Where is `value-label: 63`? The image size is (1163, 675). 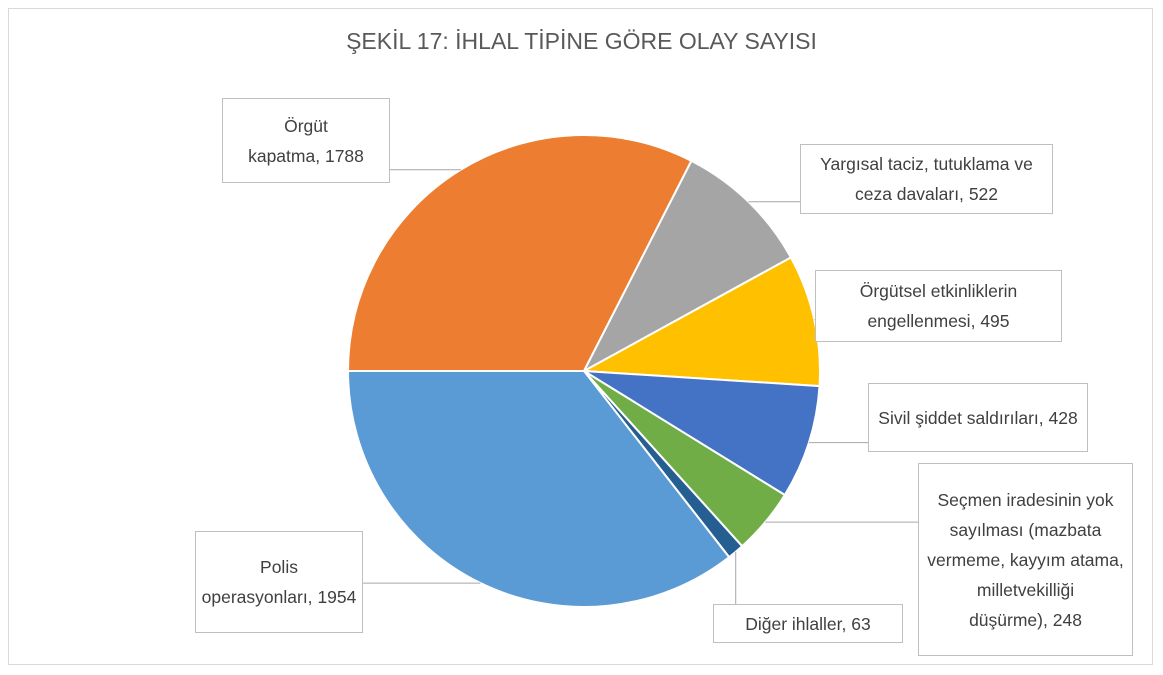 value-label: 63 is located at coordinates (861, 623).